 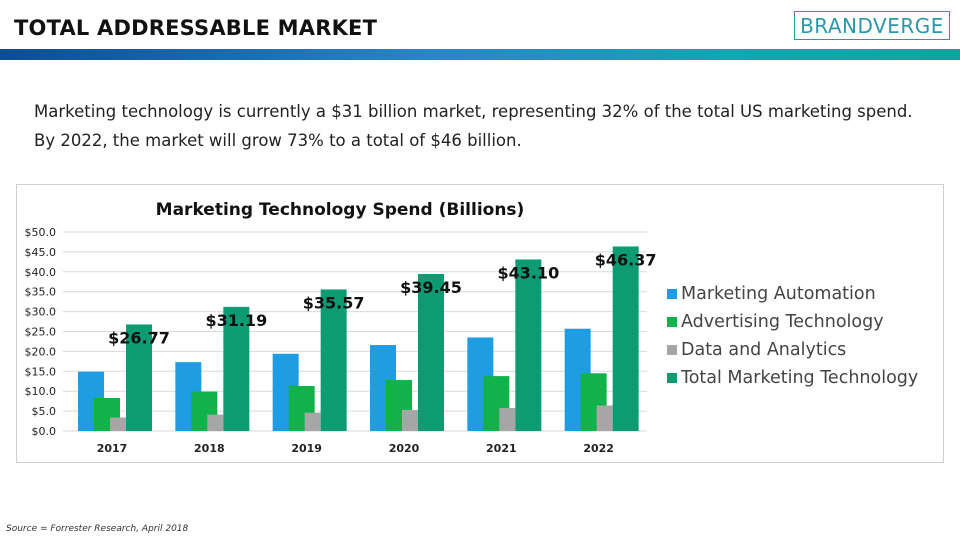 I want to click on x-tick-label: 2021, so click(x=501, y=448).